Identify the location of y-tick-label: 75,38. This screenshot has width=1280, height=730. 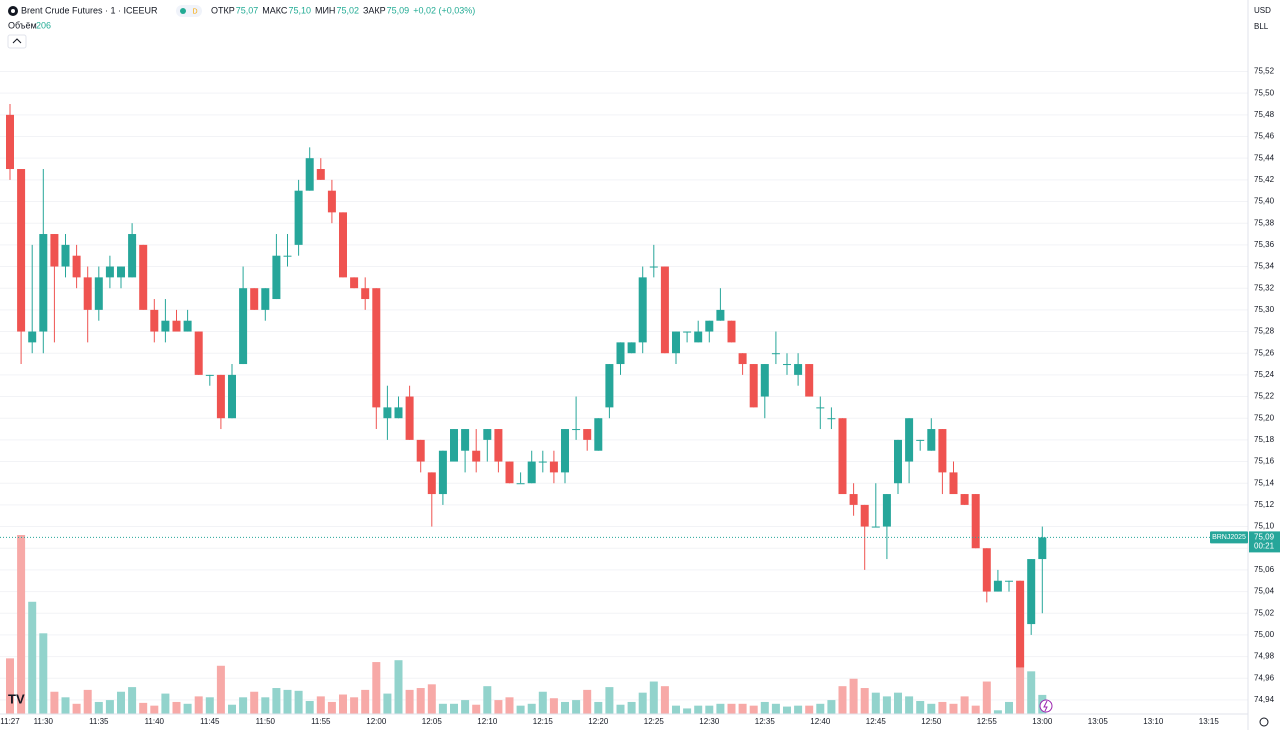
(1264, 222).